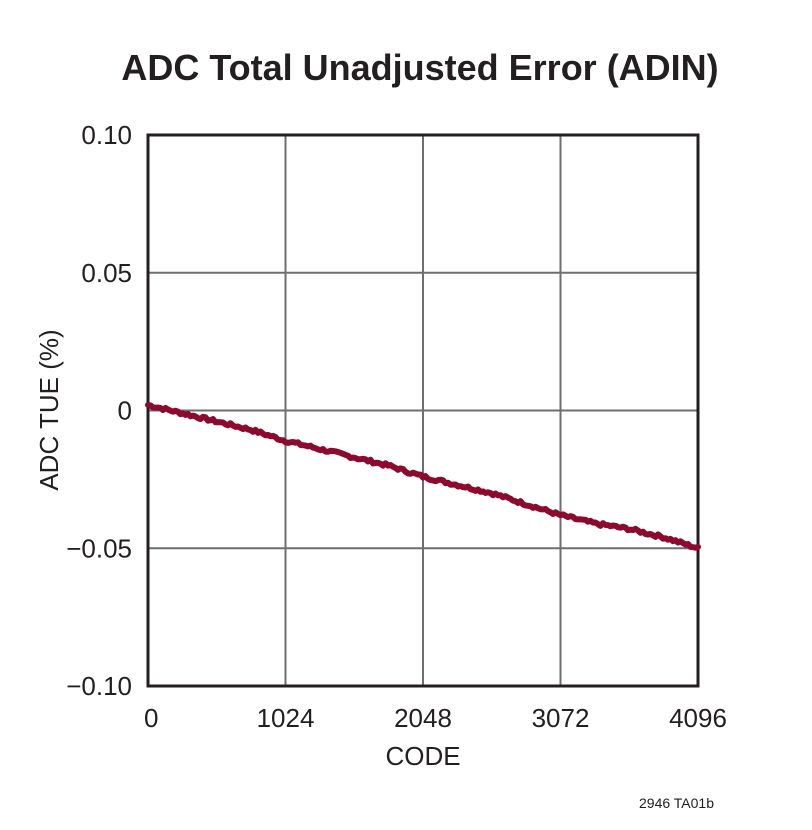 The width and height of the screenshot is (812, 830). What do you see at coordinates (423, 718) in the screenshot?
I see `x-tick-label: 2048` at bounding box center [423, 718].